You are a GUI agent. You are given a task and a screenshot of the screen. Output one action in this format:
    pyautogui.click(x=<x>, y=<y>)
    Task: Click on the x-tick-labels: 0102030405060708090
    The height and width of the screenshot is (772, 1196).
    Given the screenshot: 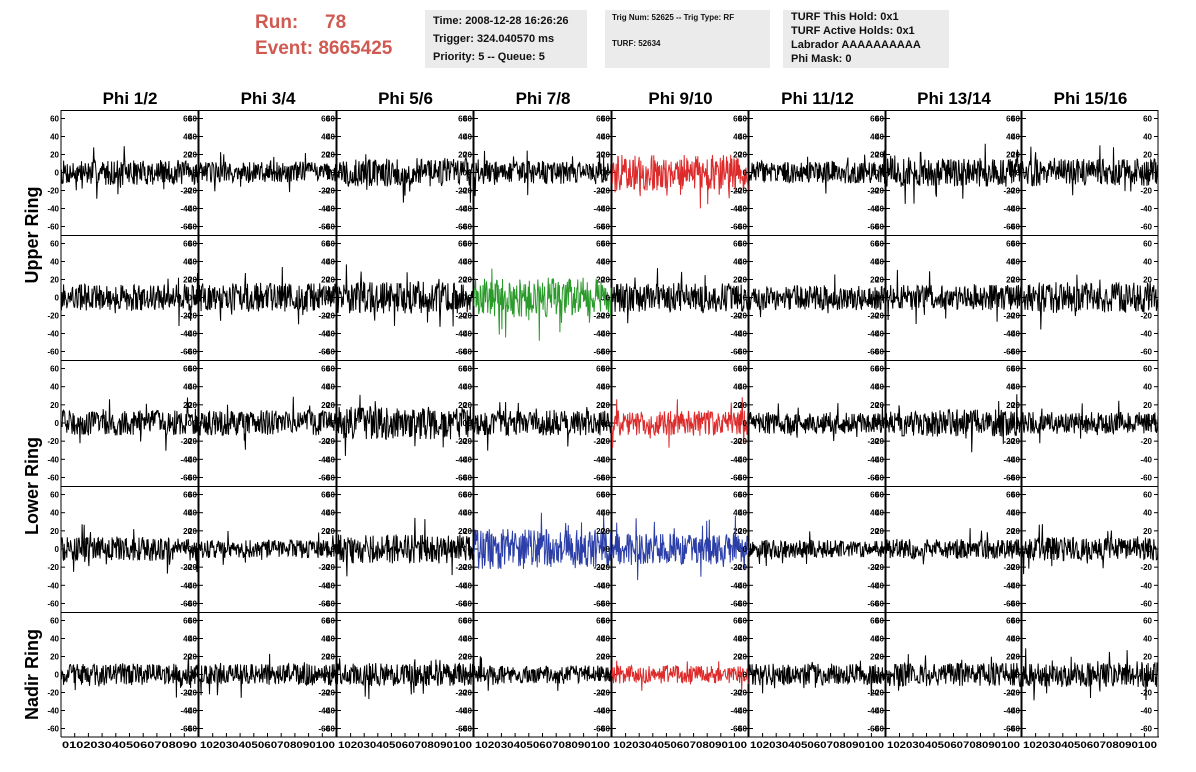 What is the action you would take?
    pyautogui.click(x=129, y=745)
    